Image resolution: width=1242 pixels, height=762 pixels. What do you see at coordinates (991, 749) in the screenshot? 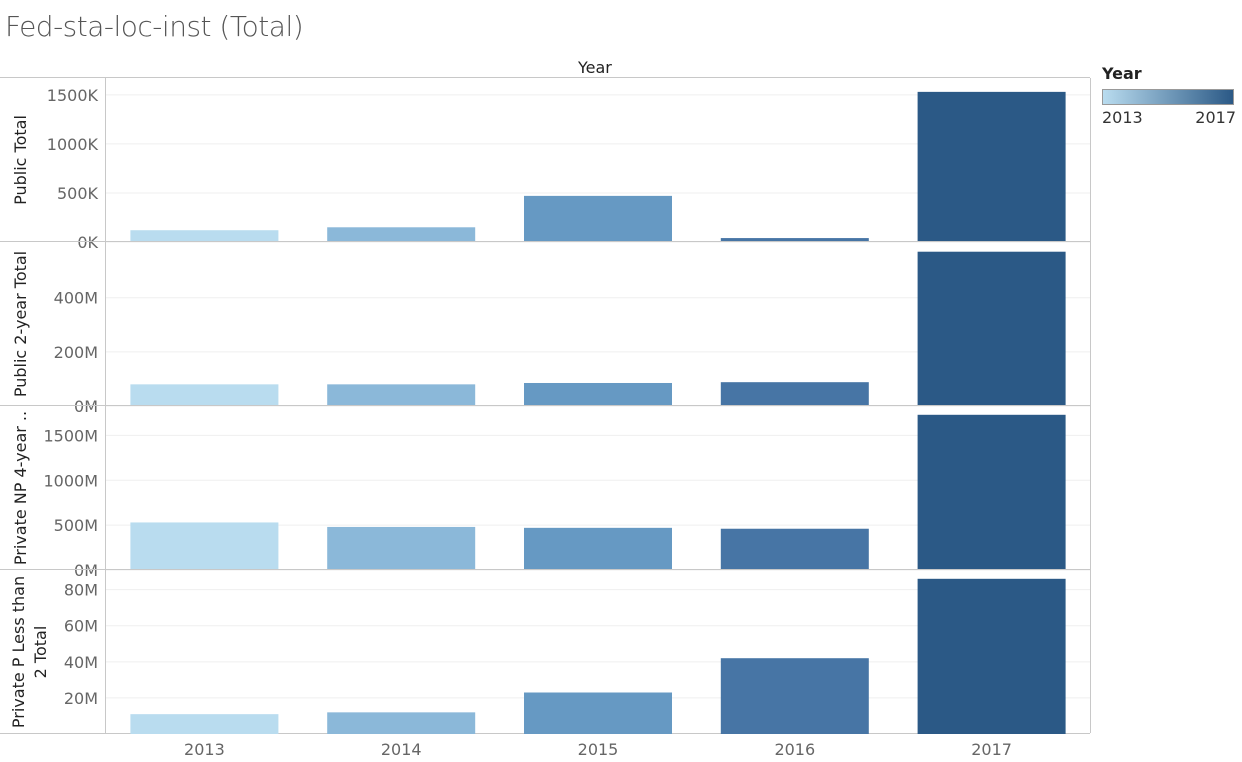
I see `x-tick-label: 2017` at bounding box center [991, 749].